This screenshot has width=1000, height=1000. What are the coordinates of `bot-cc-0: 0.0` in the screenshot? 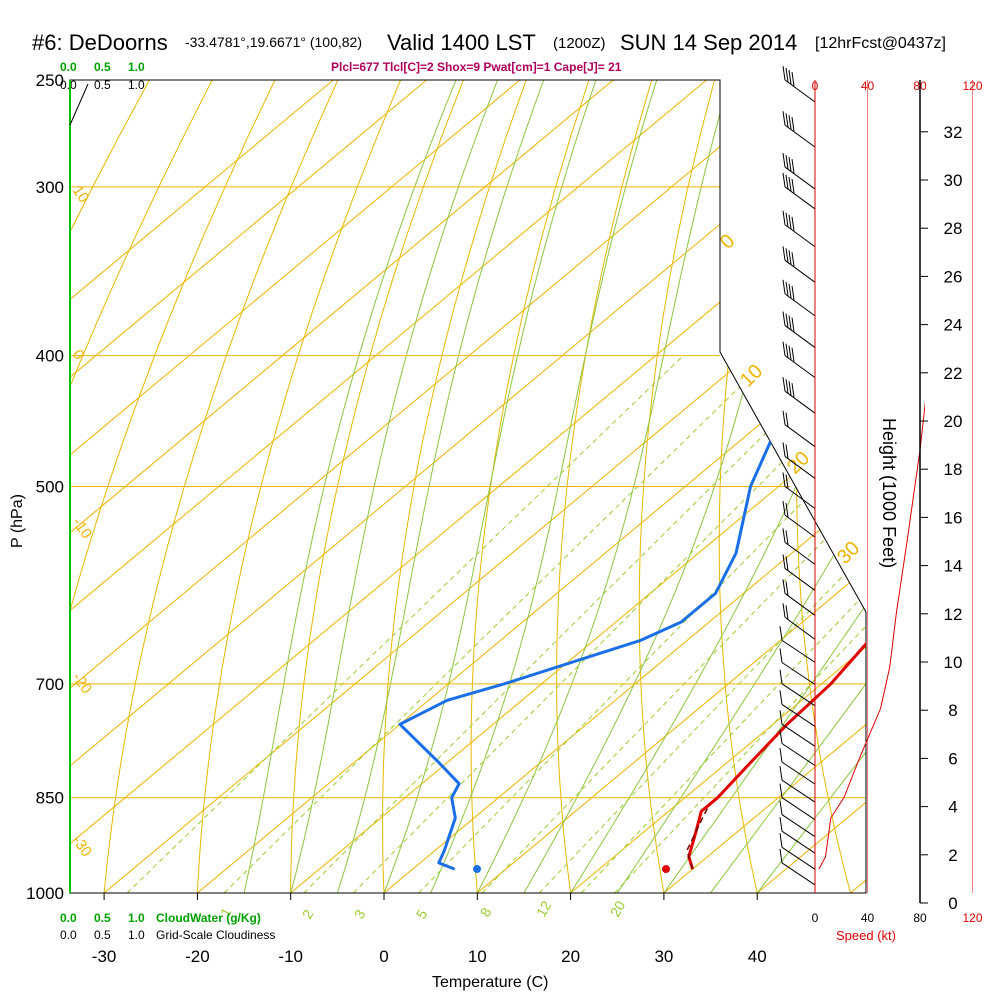 It's located at (68, 935).